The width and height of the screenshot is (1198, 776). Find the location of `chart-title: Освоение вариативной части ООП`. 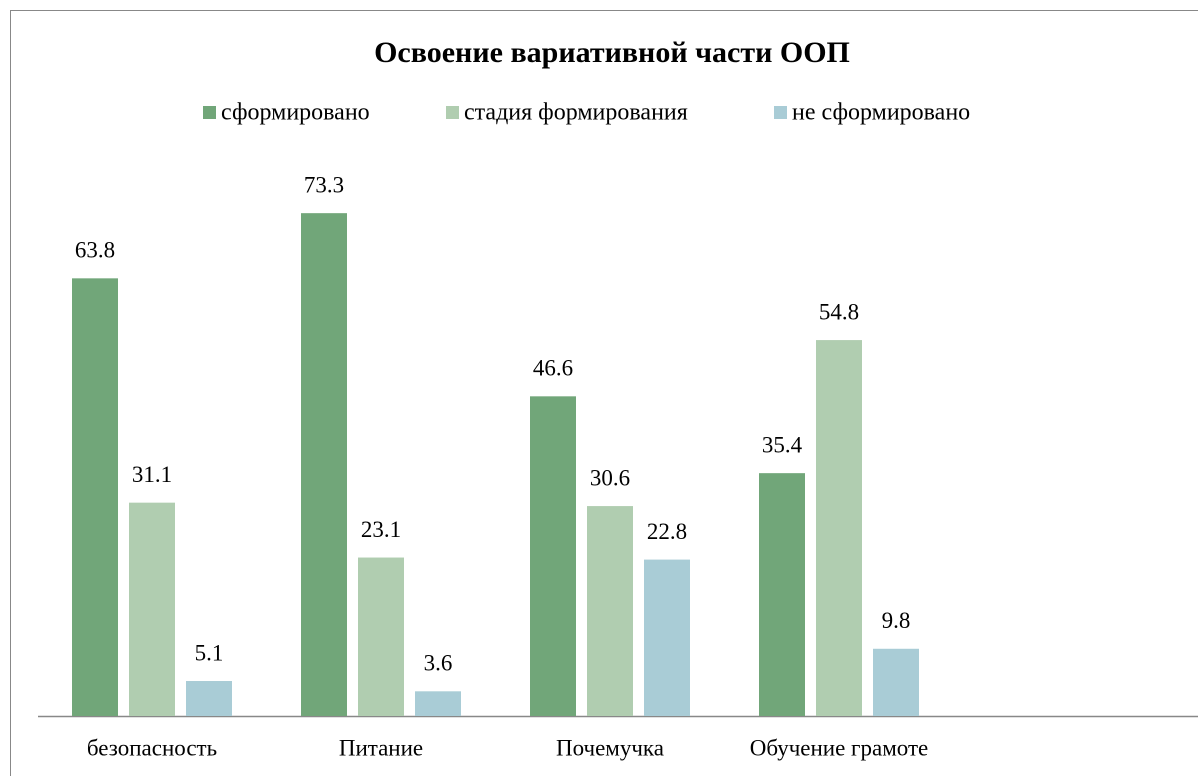

chart-title: Освоение вариативной части ООП is located at coordinates (612, 52).